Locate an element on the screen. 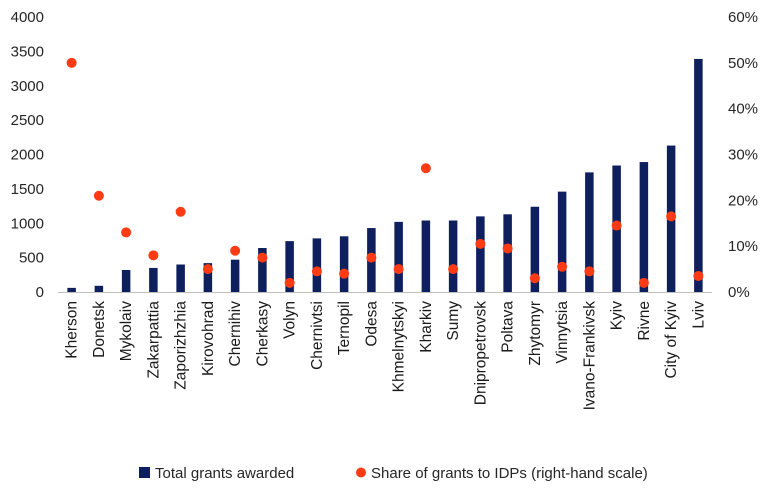 The image size is (769, 497). dot-ivano-frankivsk is located at coordinates (589, 271).